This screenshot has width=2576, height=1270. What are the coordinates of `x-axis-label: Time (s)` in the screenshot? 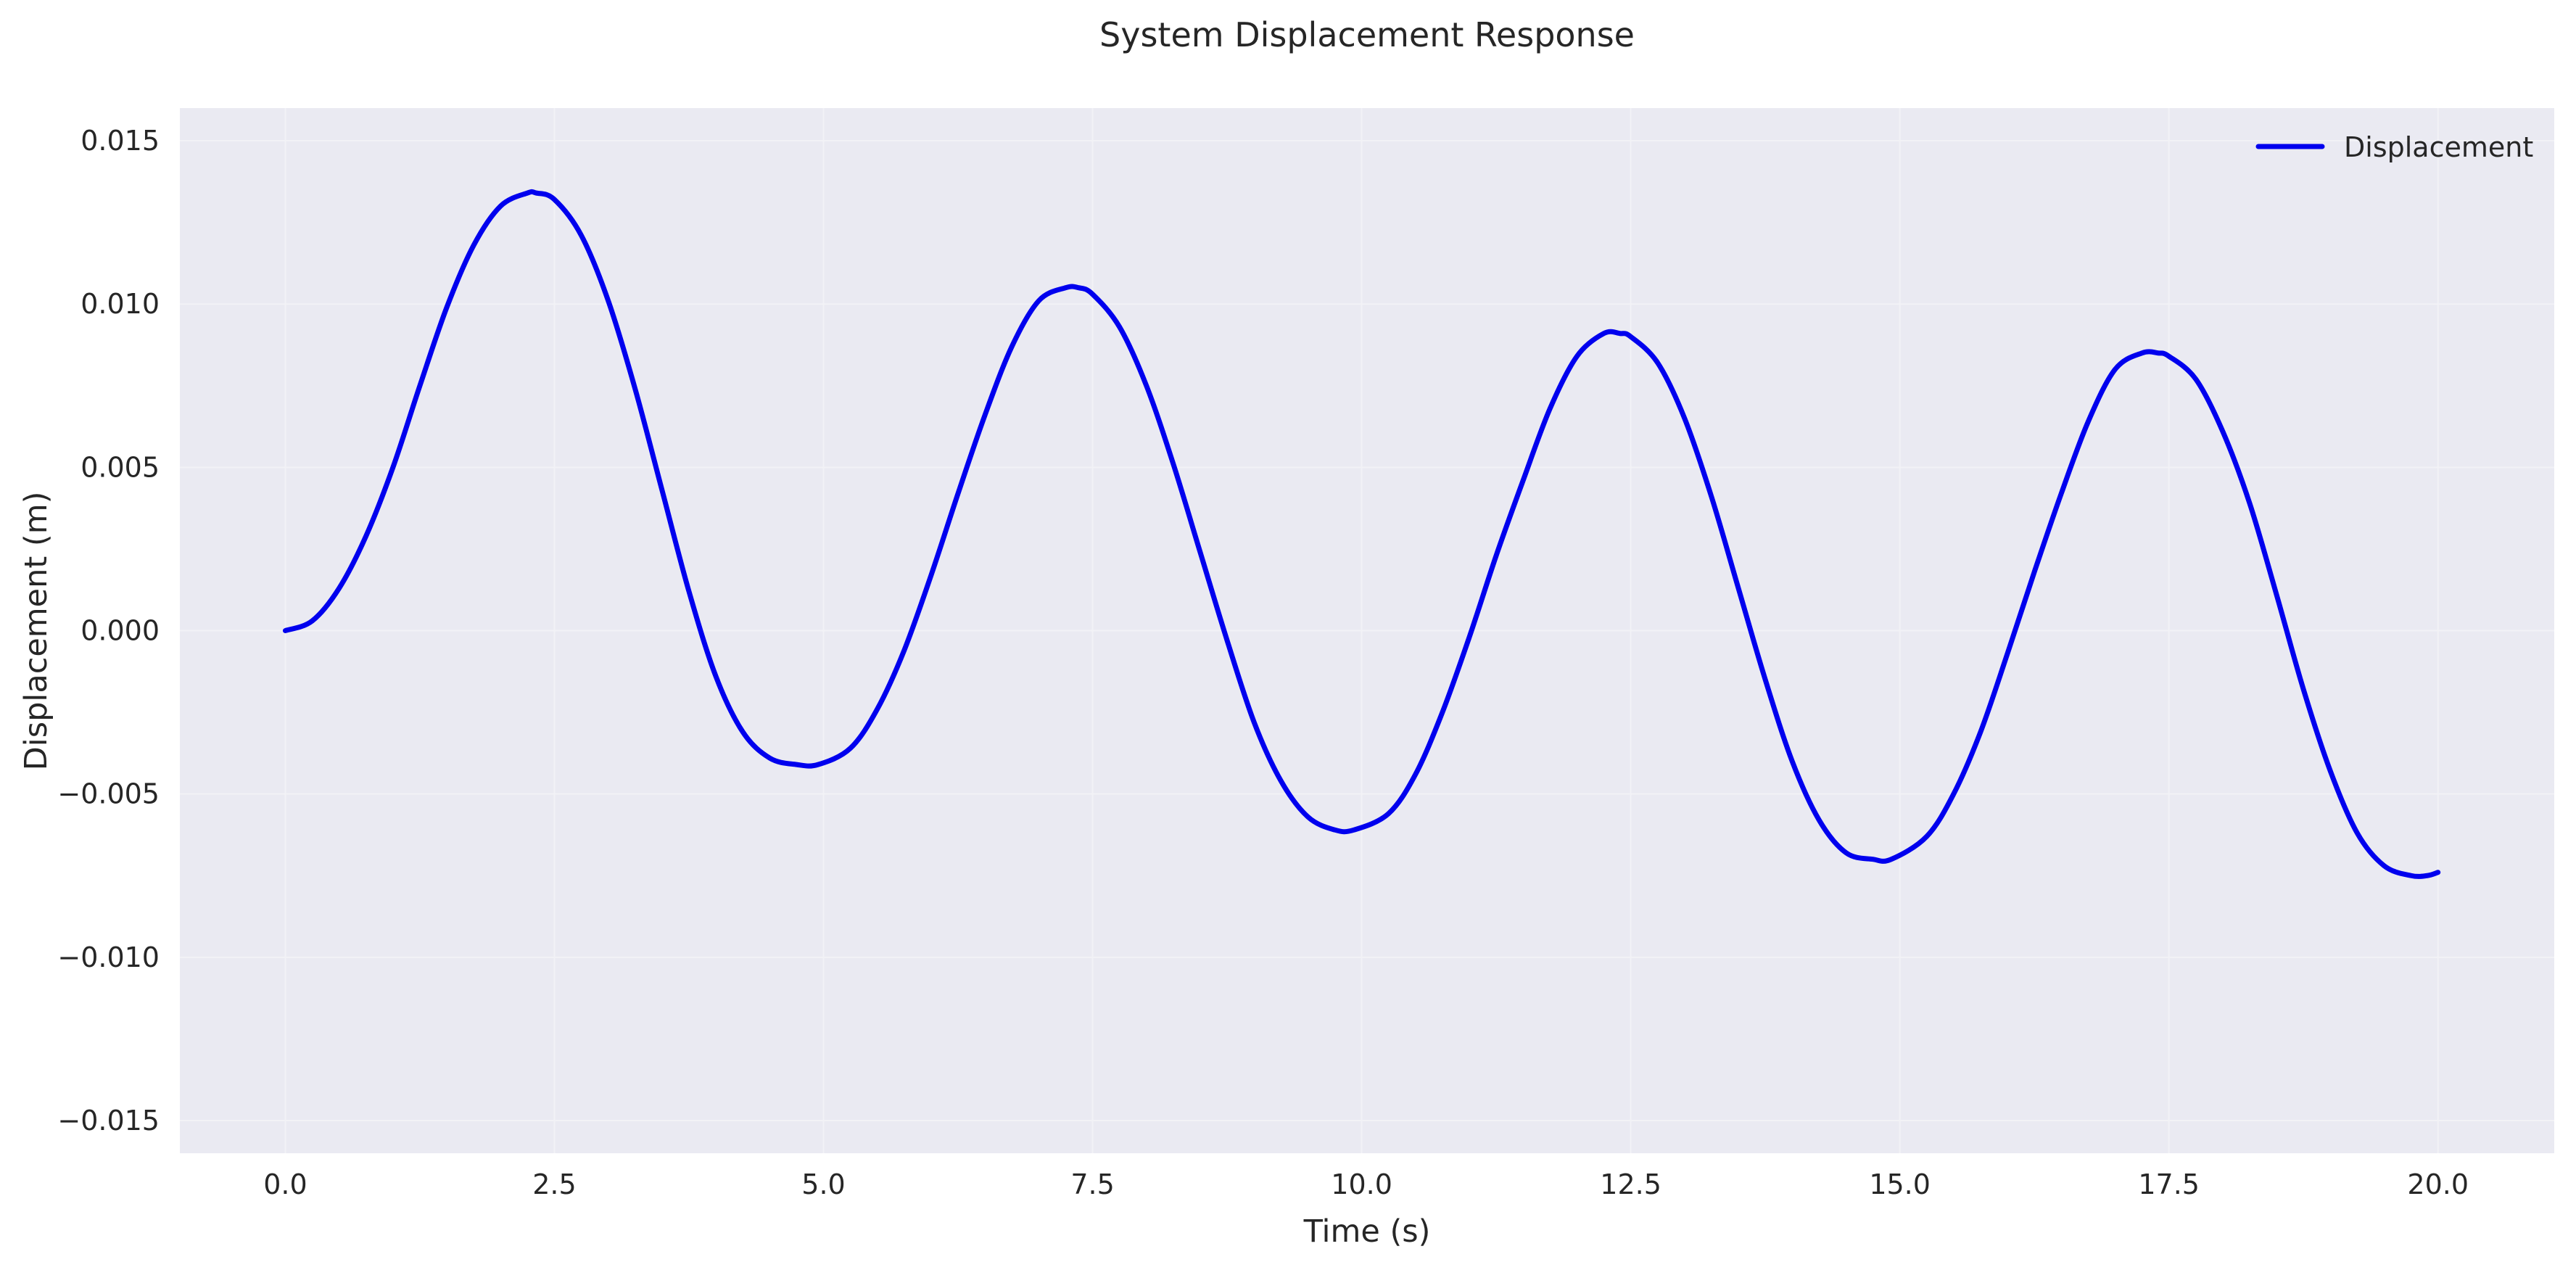 It's located at (1367, 1231).